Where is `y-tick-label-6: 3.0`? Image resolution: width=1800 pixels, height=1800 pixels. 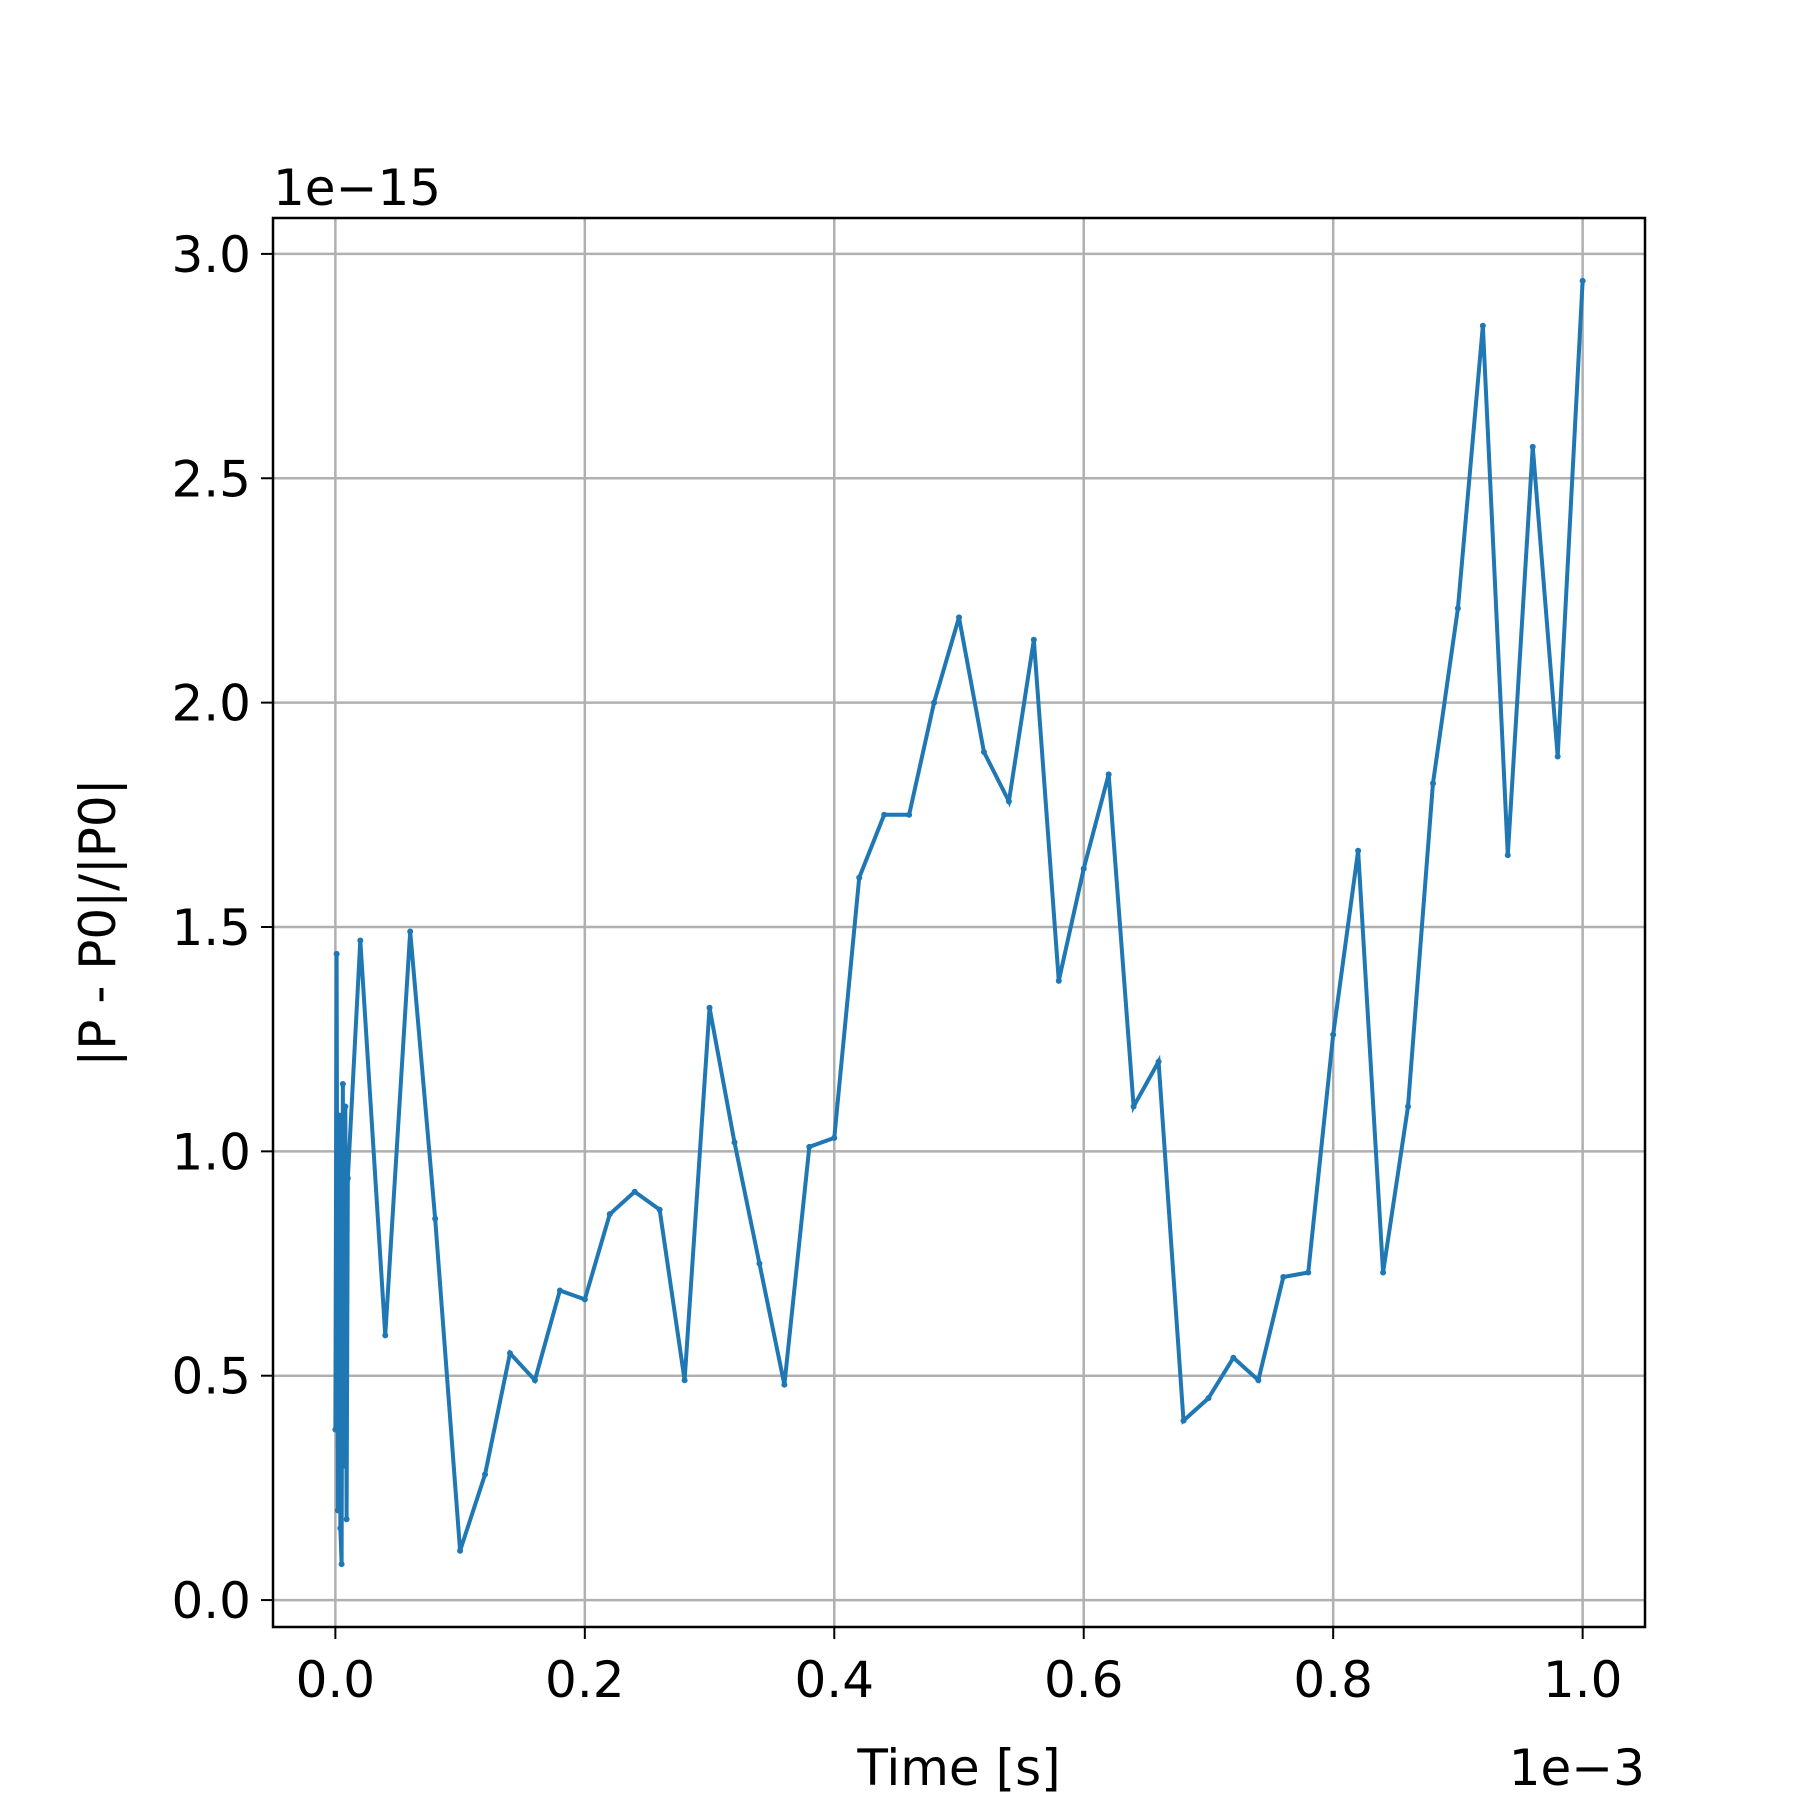
y-tick-label-6: 3.0 is located at coordinates (211, 255).